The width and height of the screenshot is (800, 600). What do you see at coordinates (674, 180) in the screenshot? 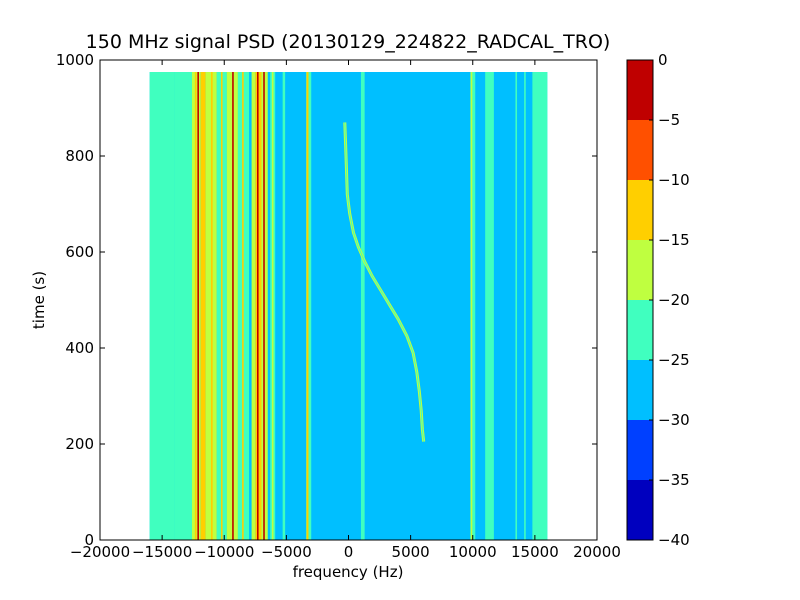
I see `colorbar-tick-label: −10` at bounding box center [674, 180].